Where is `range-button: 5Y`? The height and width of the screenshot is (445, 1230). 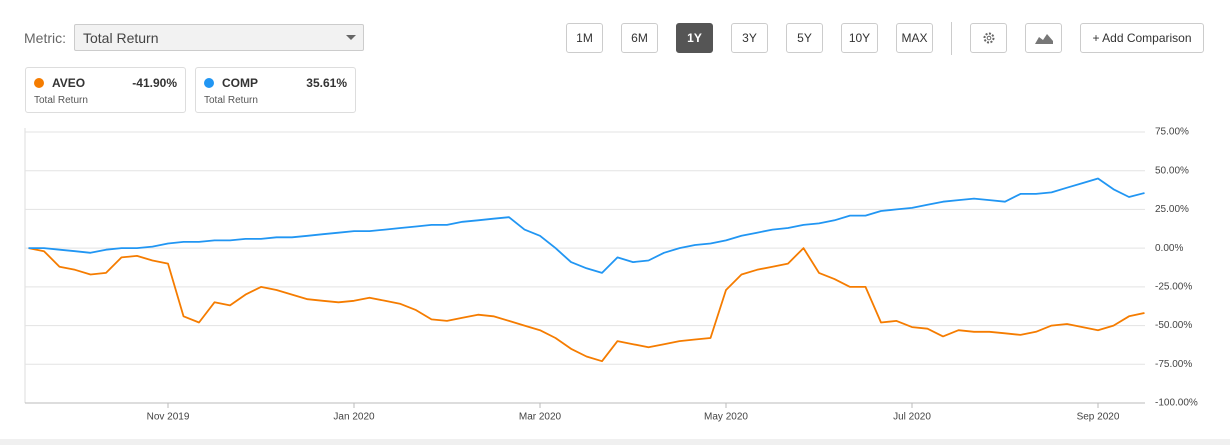 range-button: 5Y is located at coordinates (804, 38).